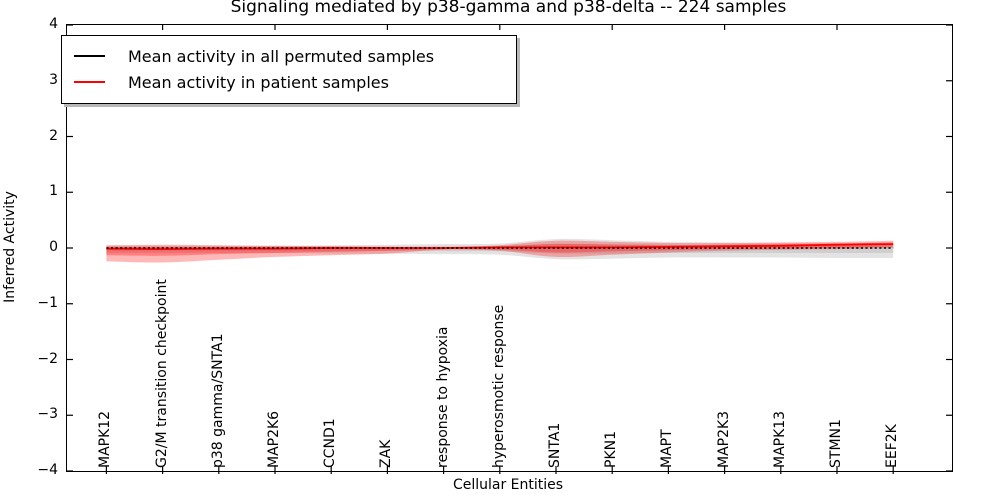  I want to click on permuted-outer-band, so click(500, 249).